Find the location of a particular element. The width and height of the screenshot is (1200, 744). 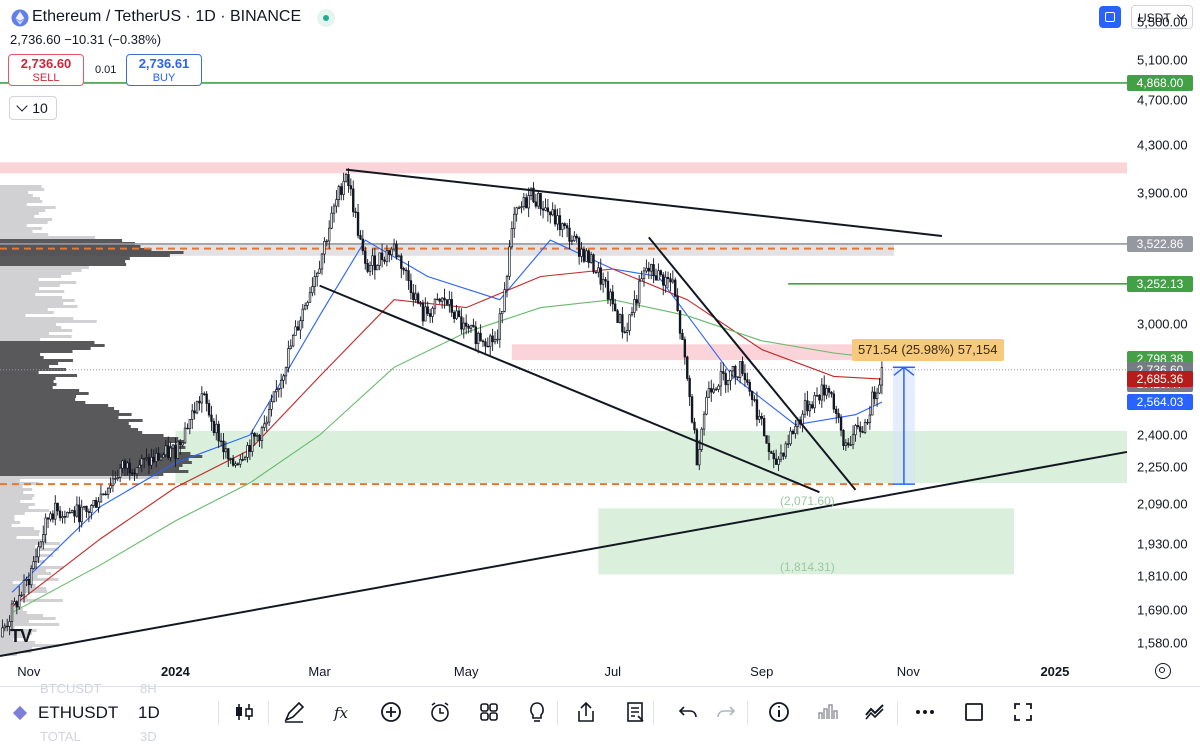

tradingview-logo: TV is located at coordinates (21, 636).